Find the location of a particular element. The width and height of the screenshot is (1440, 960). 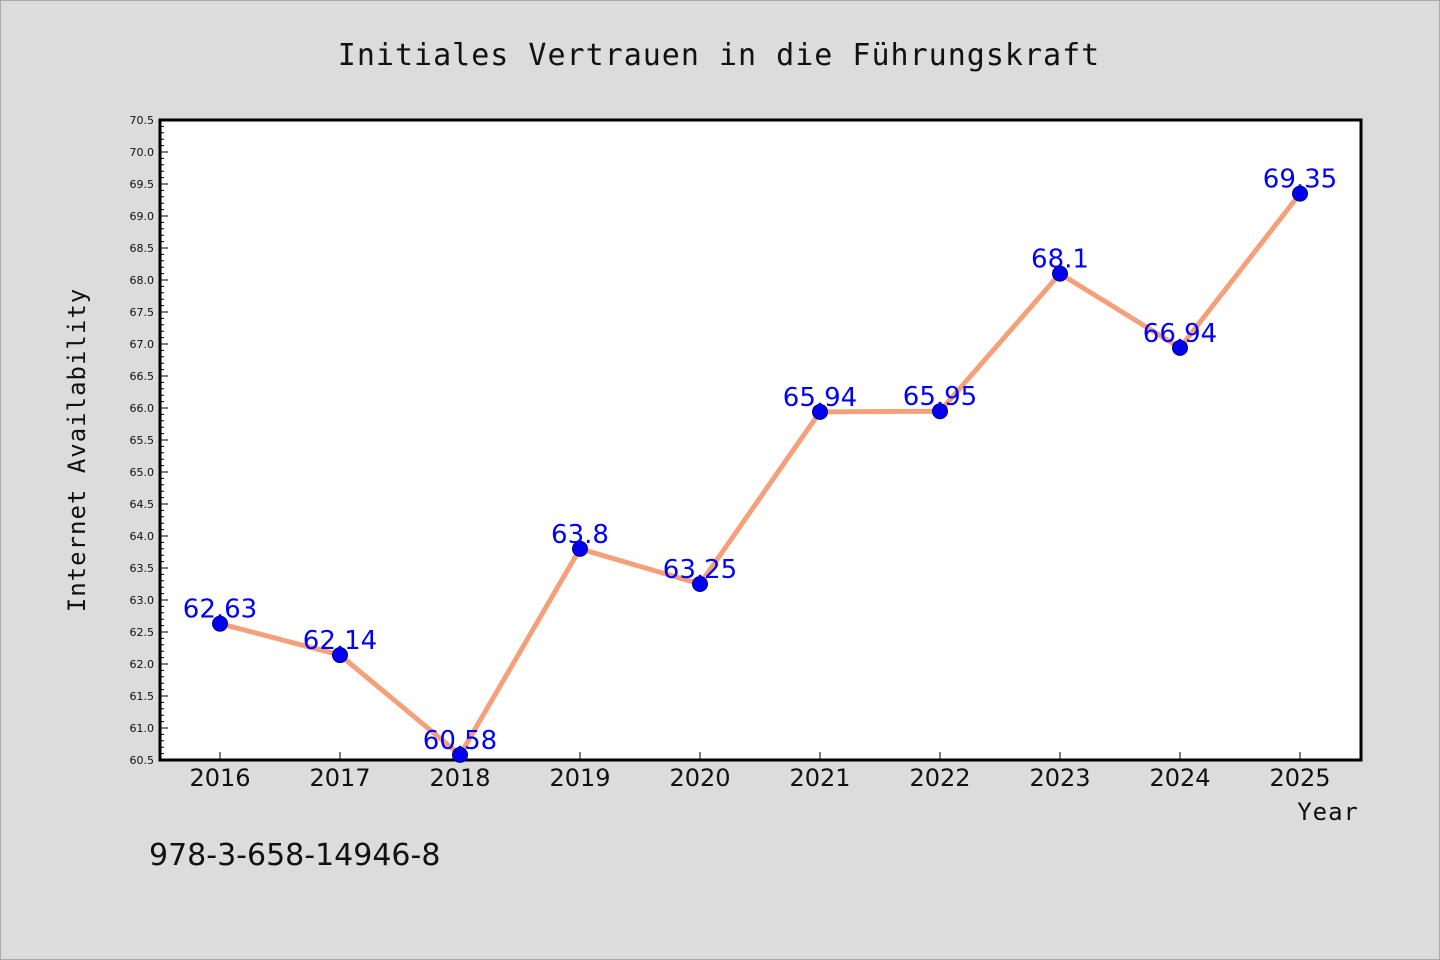

data-label: 62.63 is located at coordinates (220, 610).